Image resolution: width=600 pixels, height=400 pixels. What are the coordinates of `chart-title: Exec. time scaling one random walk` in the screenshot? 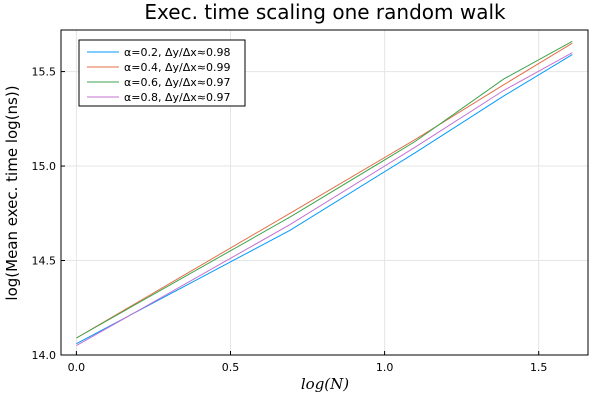 It's located at (325, 12).